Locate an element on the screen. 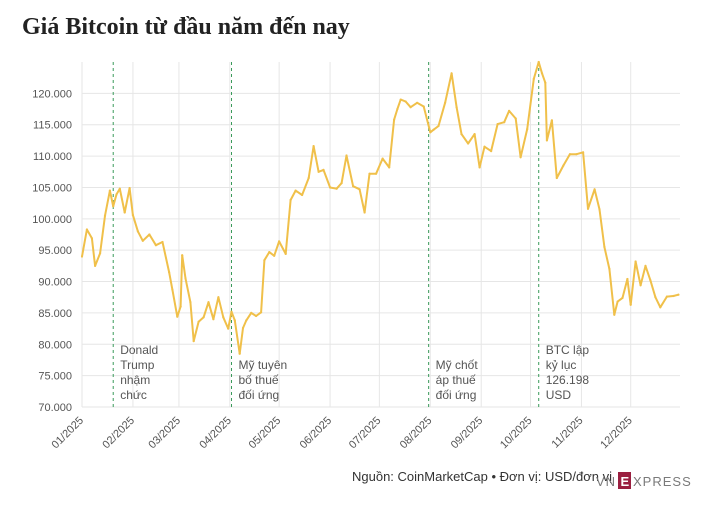 This screenshot has width=727, height=507. event-label: Mỹ chốt áp thuế đối ứng is located at coordinates (457, 380).